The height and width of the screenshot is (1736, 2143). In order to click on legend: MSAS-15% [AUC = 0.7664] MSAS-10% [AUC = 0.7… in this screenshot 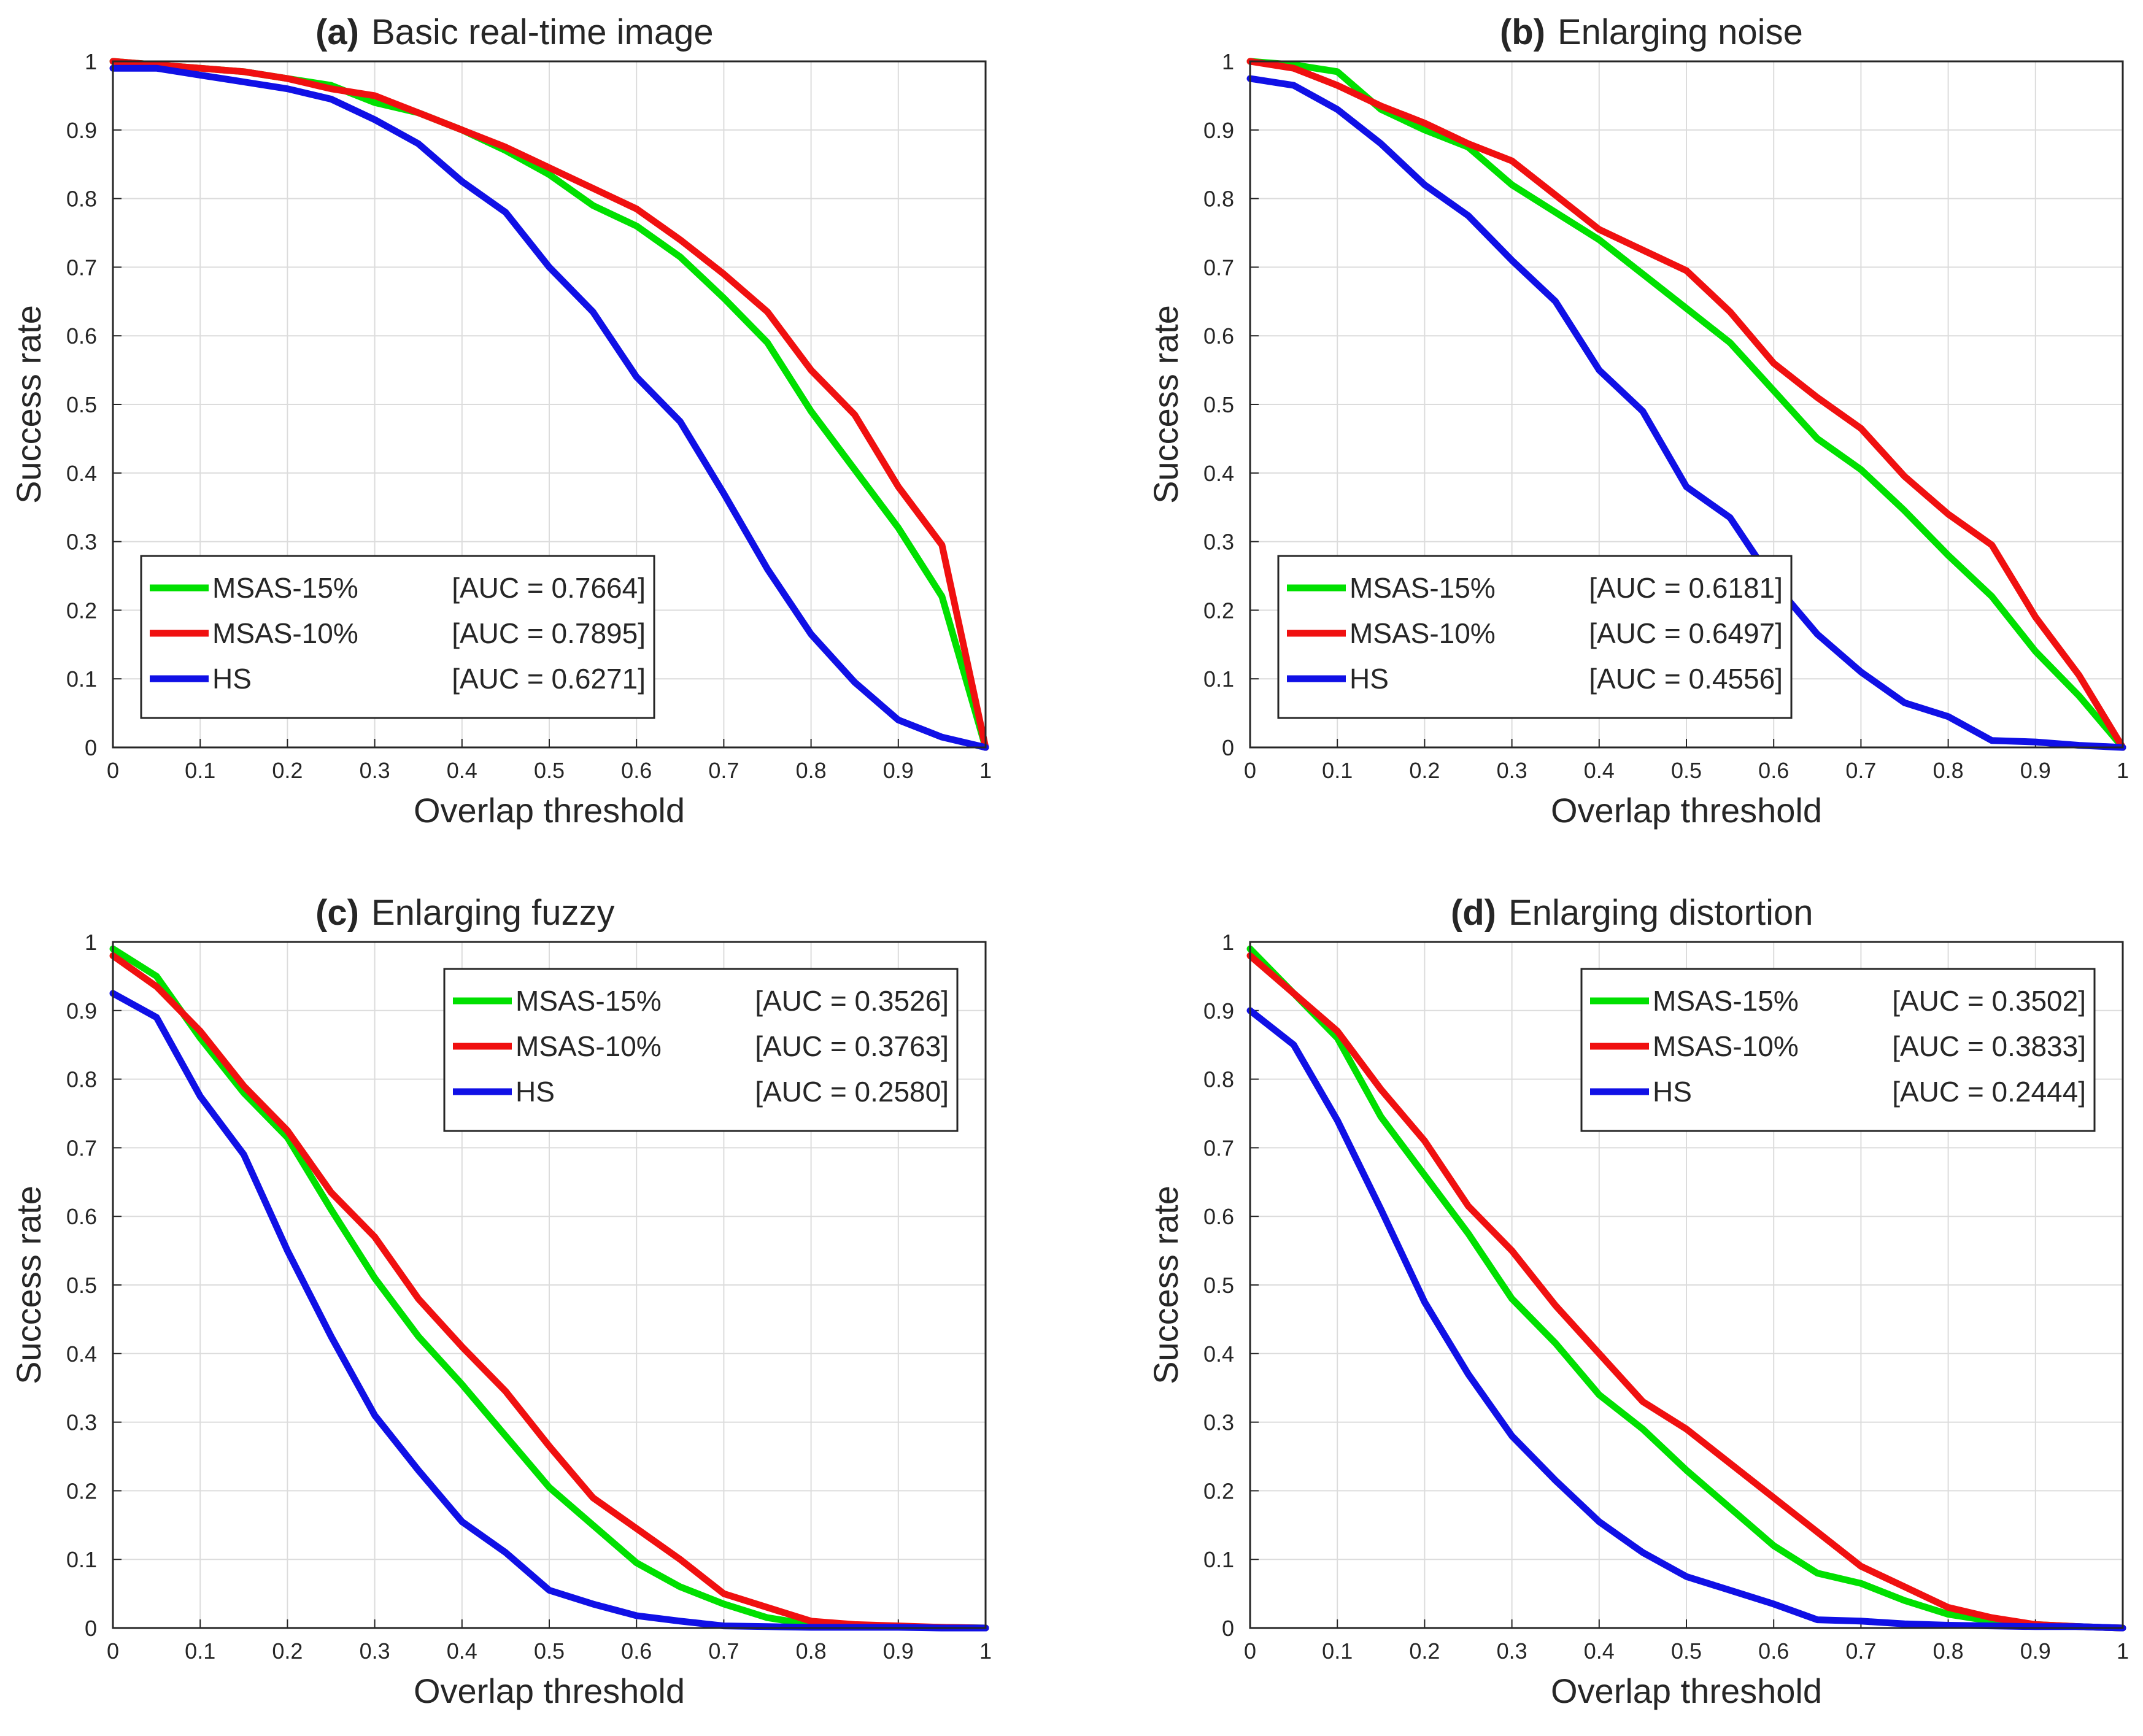, I will do `click(398, 637)`.